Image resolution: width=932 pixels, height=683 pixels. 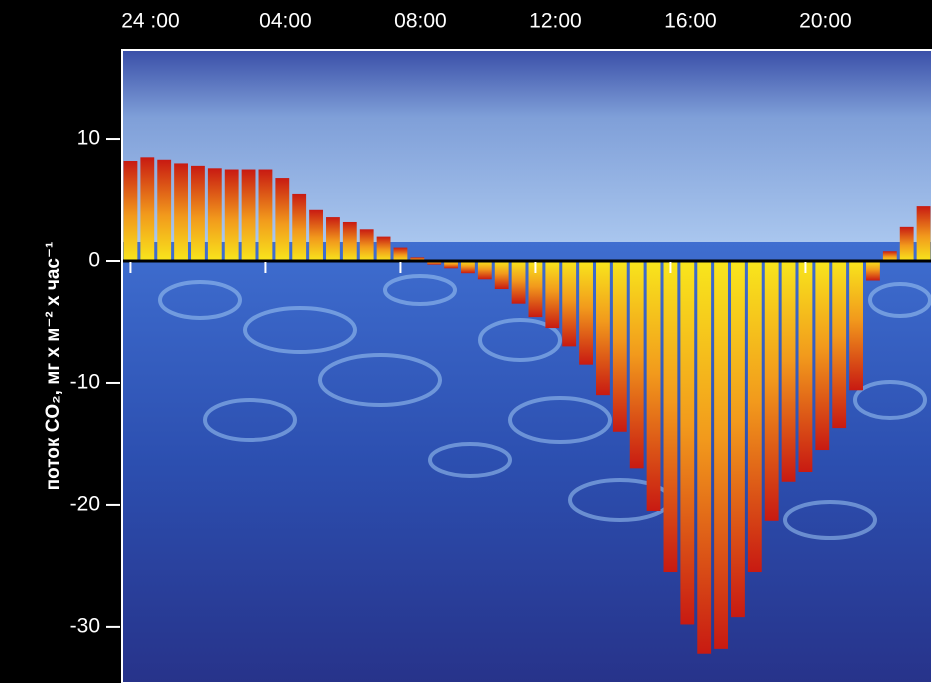 I want to click on x-tick-label: 16:00, so click(x=690, y=21).